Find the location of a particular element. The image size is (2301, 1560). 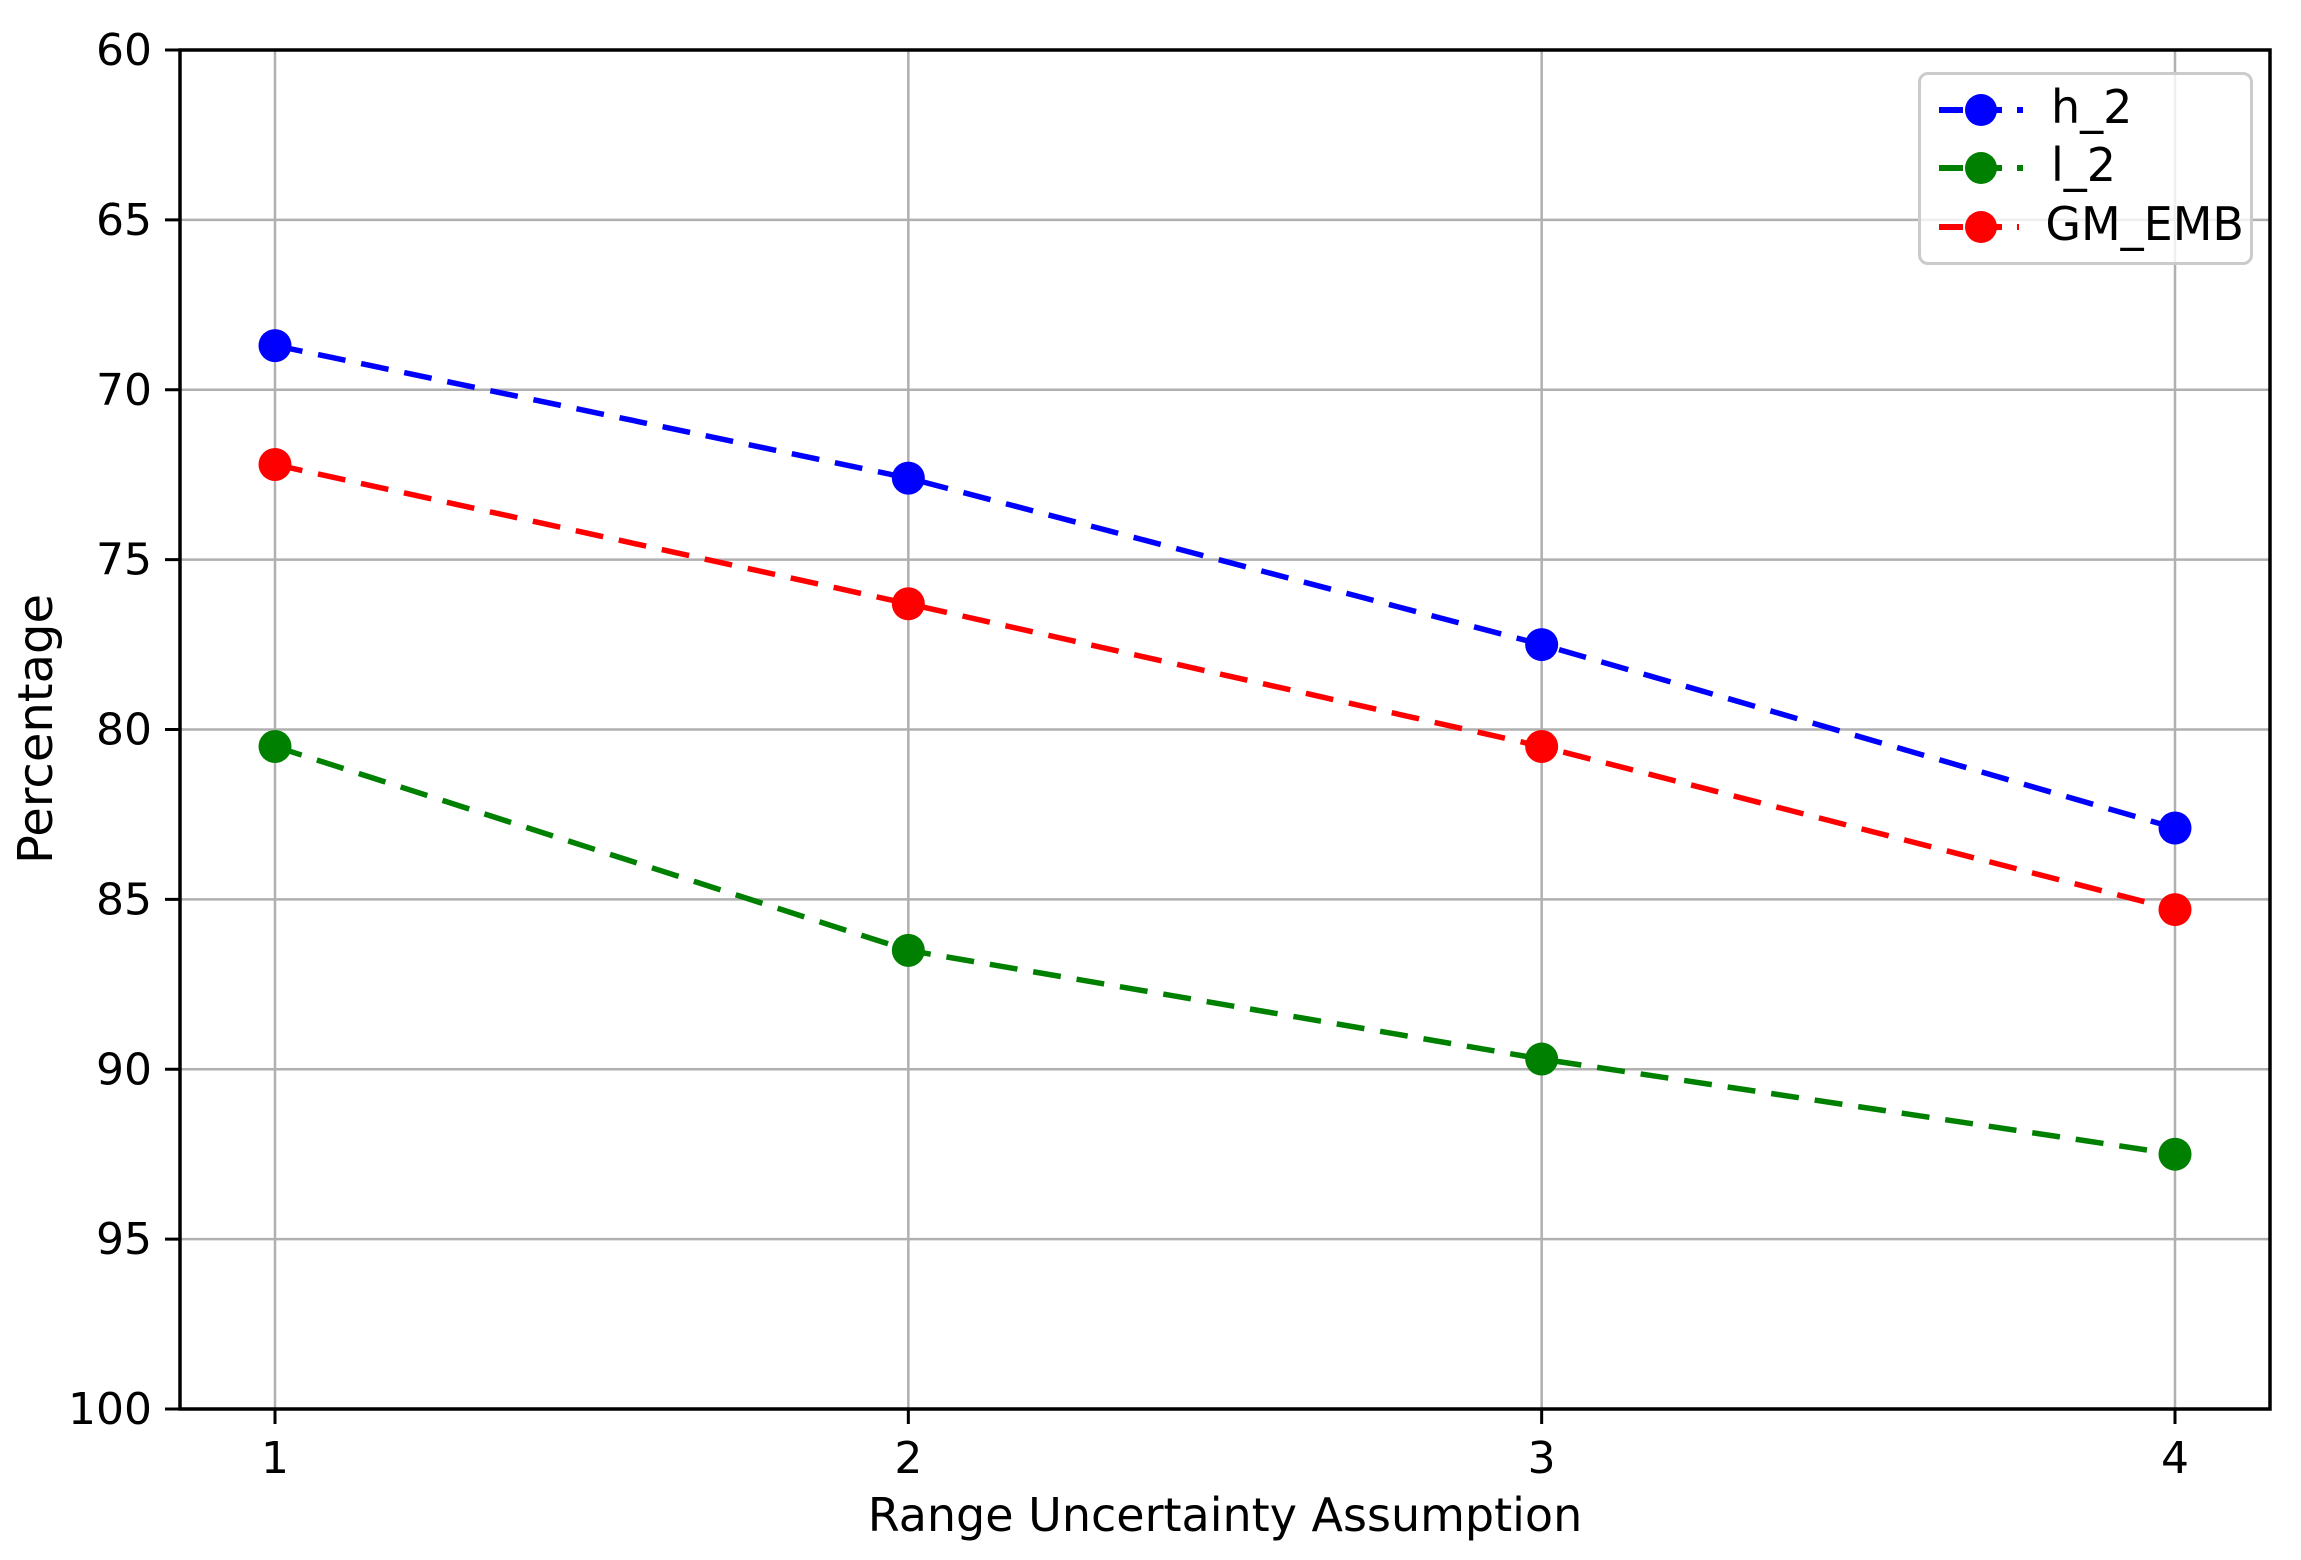

legend-label-GM_EMB: GM_EMB is located at coordinates (2144, 223).